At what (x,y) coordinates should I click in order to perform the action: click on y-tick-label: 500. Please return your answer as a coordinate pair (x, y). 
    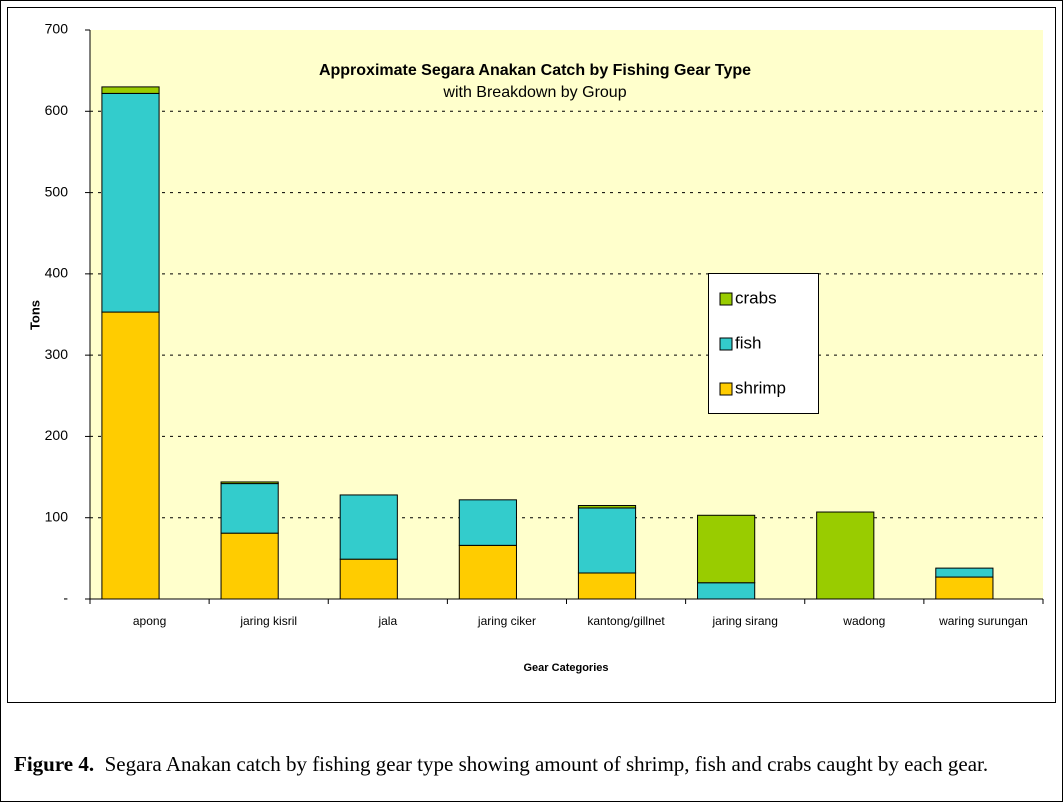
    Looking at the image, I should click on (57, 191).